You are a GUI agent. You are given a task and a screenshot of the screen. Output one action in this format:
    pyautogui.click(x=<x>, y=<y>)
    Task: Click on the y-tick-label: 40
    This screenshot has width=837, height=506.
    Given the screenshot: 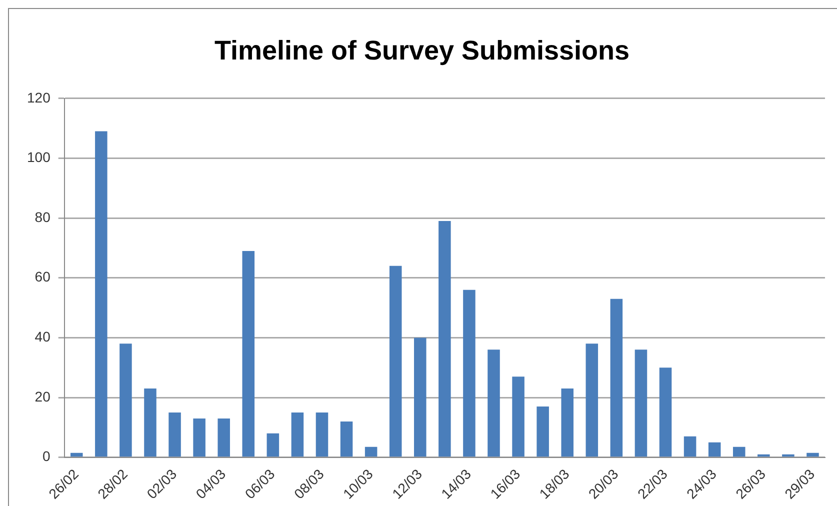 What is the action you would take?
    pyautogui.click(x=42, y=336)
    